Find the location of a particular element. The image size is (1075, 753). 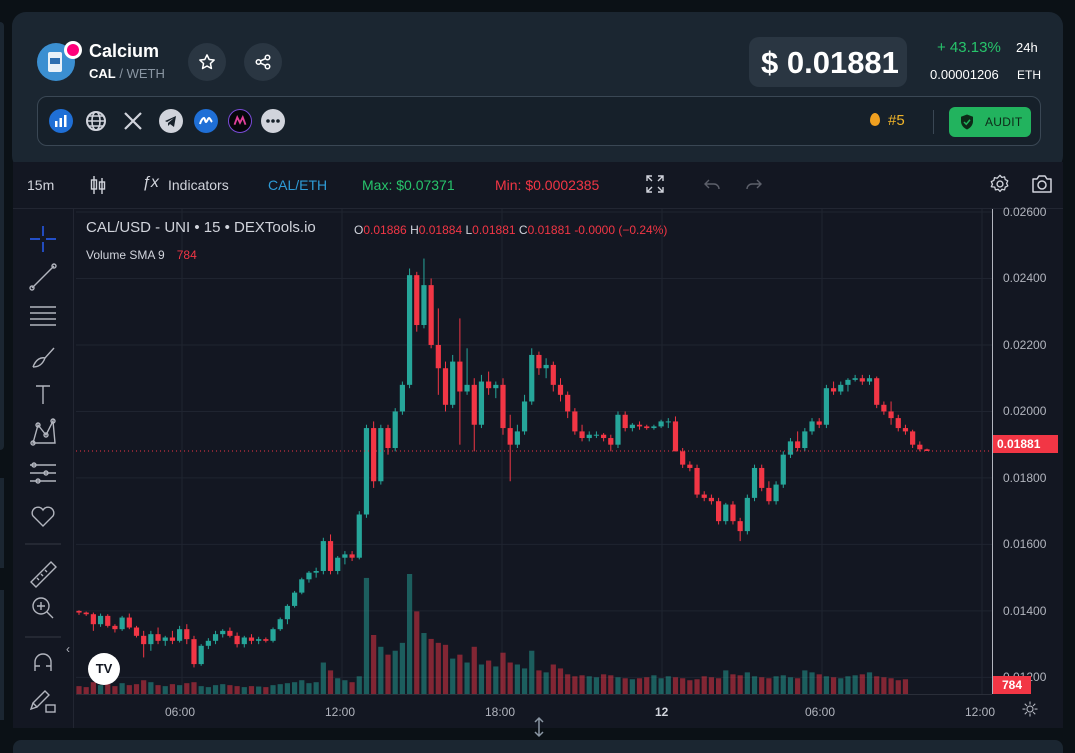

redo-icon is located at coordinates (754, 185).